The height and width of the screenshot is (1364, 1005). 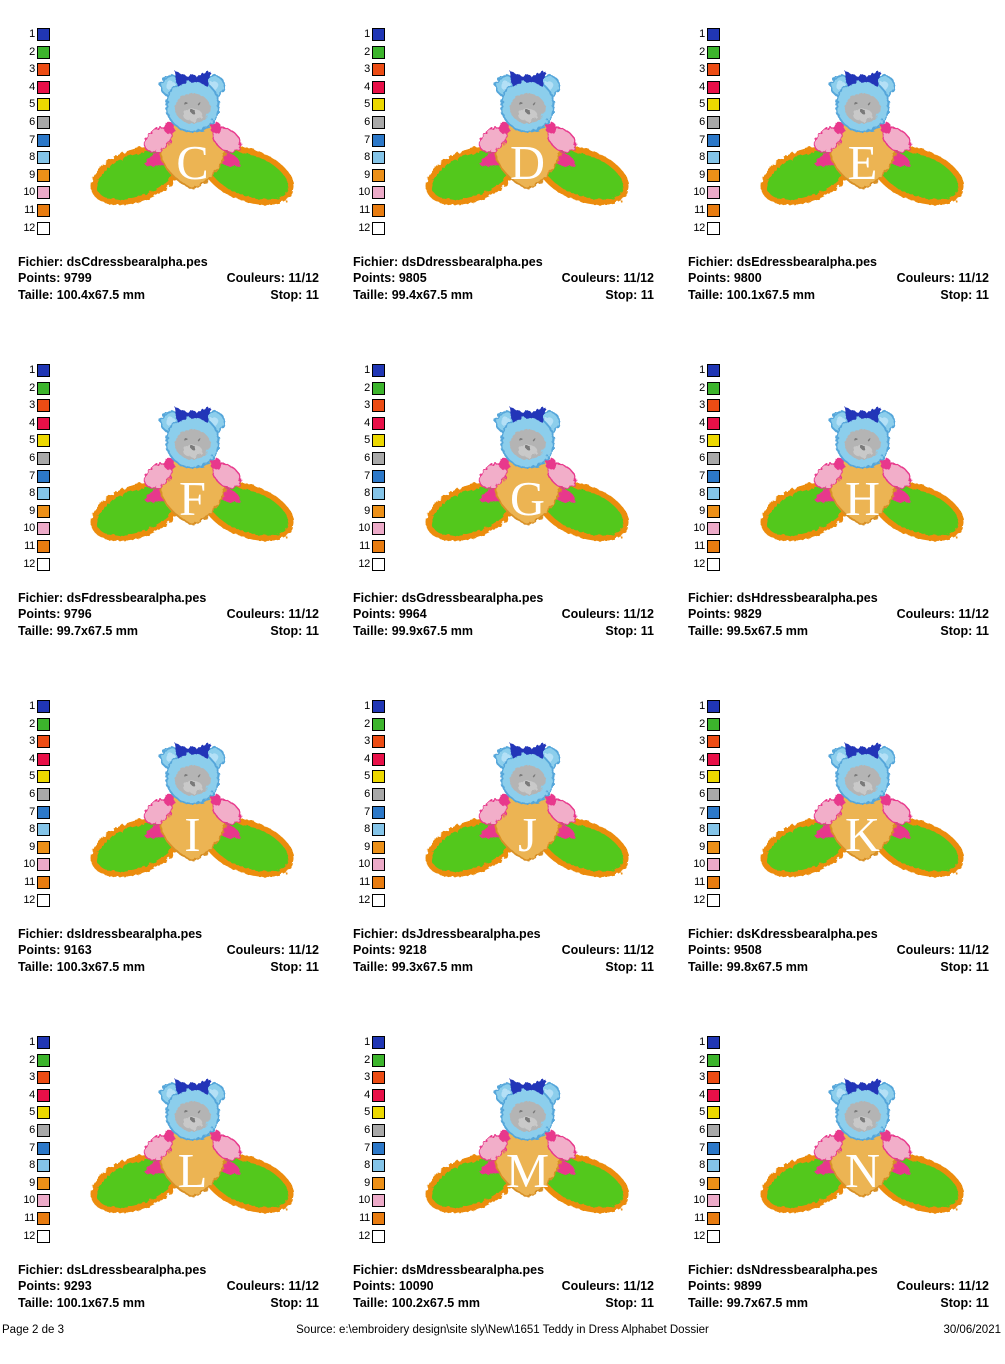 What do you see at coordinates (77, 614) in the screenshot?
I see `points-value: 9796` at bounding box center [77, 614].